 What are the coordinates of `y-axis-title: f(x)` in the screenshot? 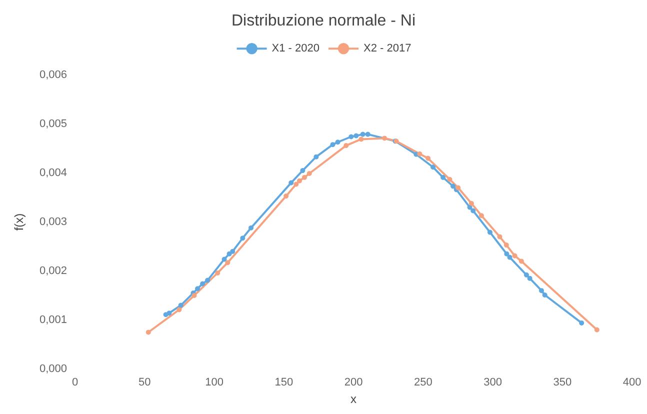 It's located at (19, 222).